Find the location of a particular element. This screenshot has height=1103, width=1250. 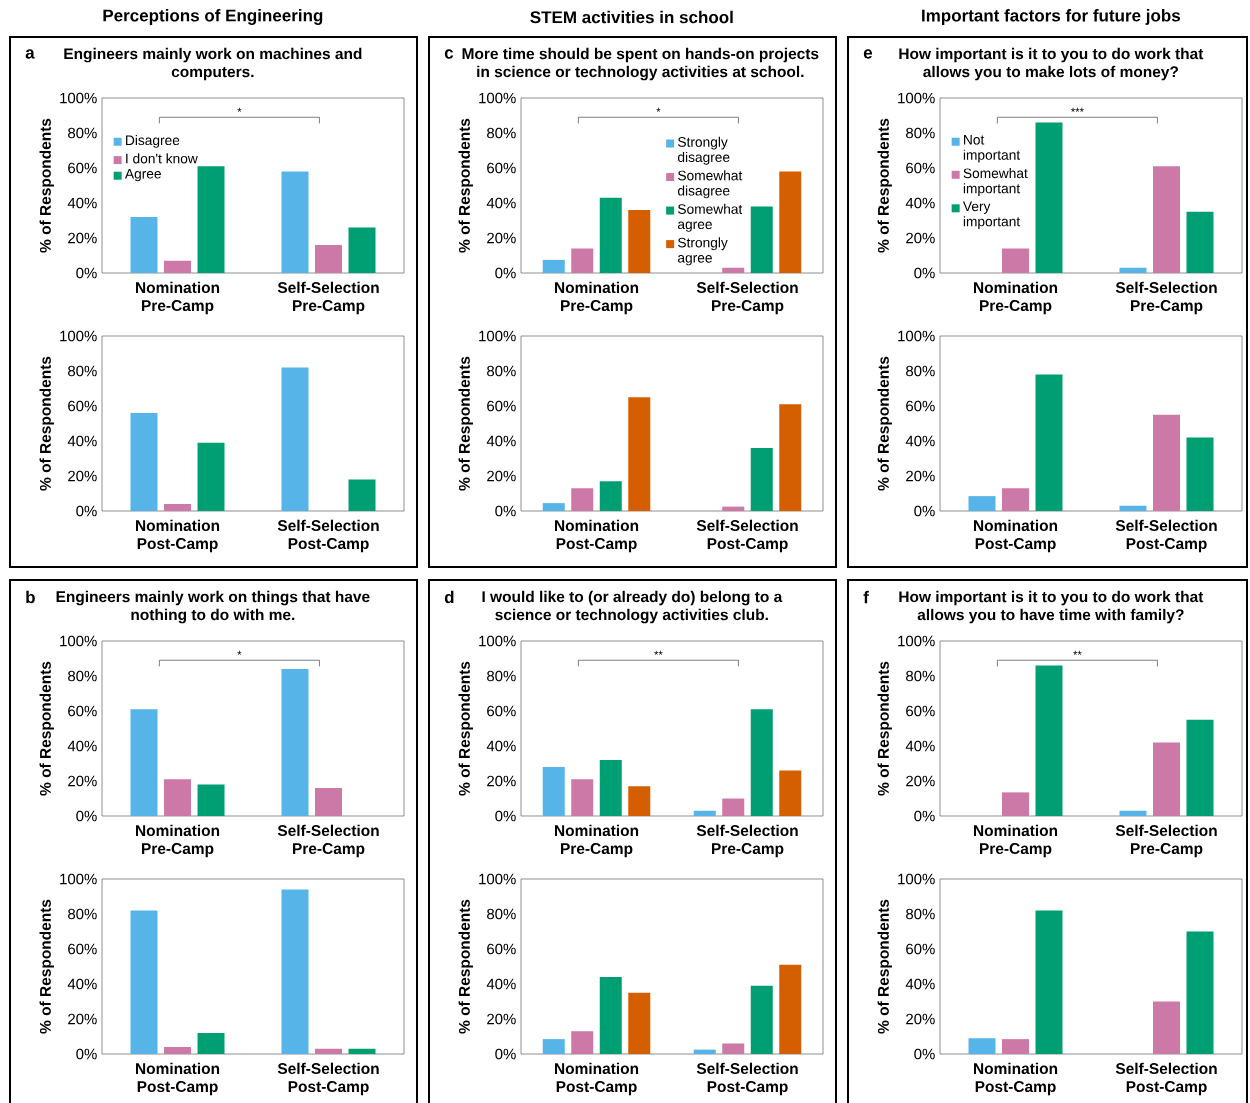

text: a is located at coordinates (30, 54).